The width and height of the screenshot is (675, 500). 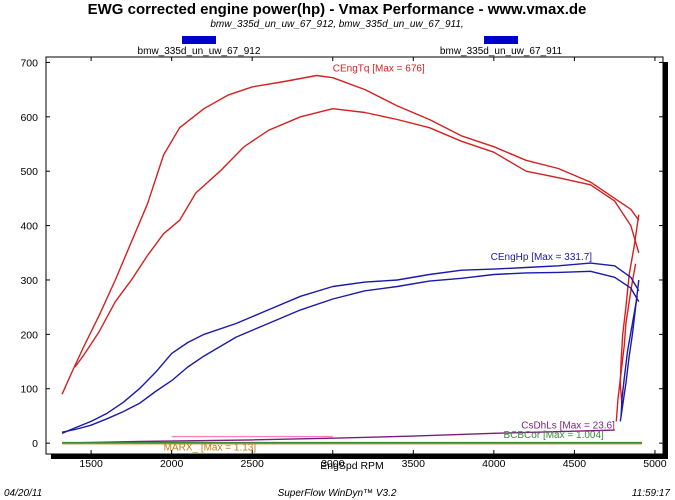 I want to click on y-tick-label: 100, so click(x=29, y=390).